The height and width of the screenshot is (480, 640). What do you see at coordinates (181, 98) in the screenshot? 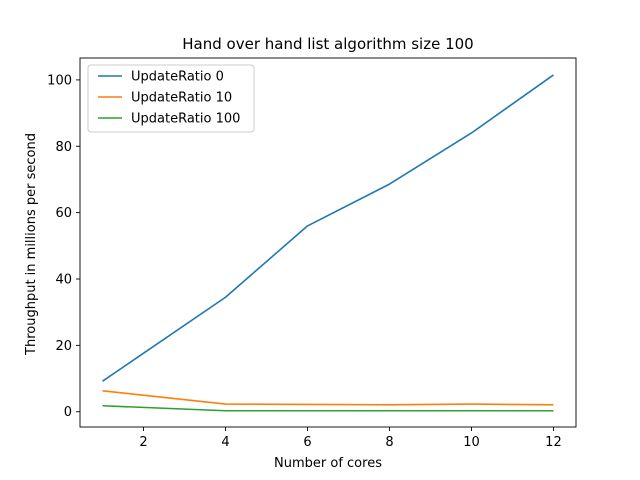
I see `legend-label-1: UpdateRatio 10` at bounding box center [181, 98].